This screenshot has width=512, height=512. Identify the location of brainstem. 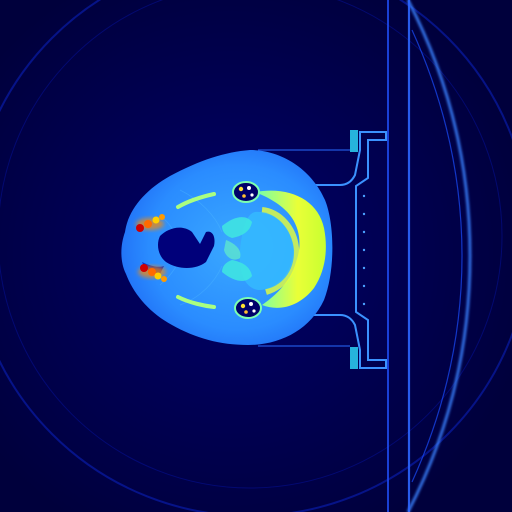
(267, 250).